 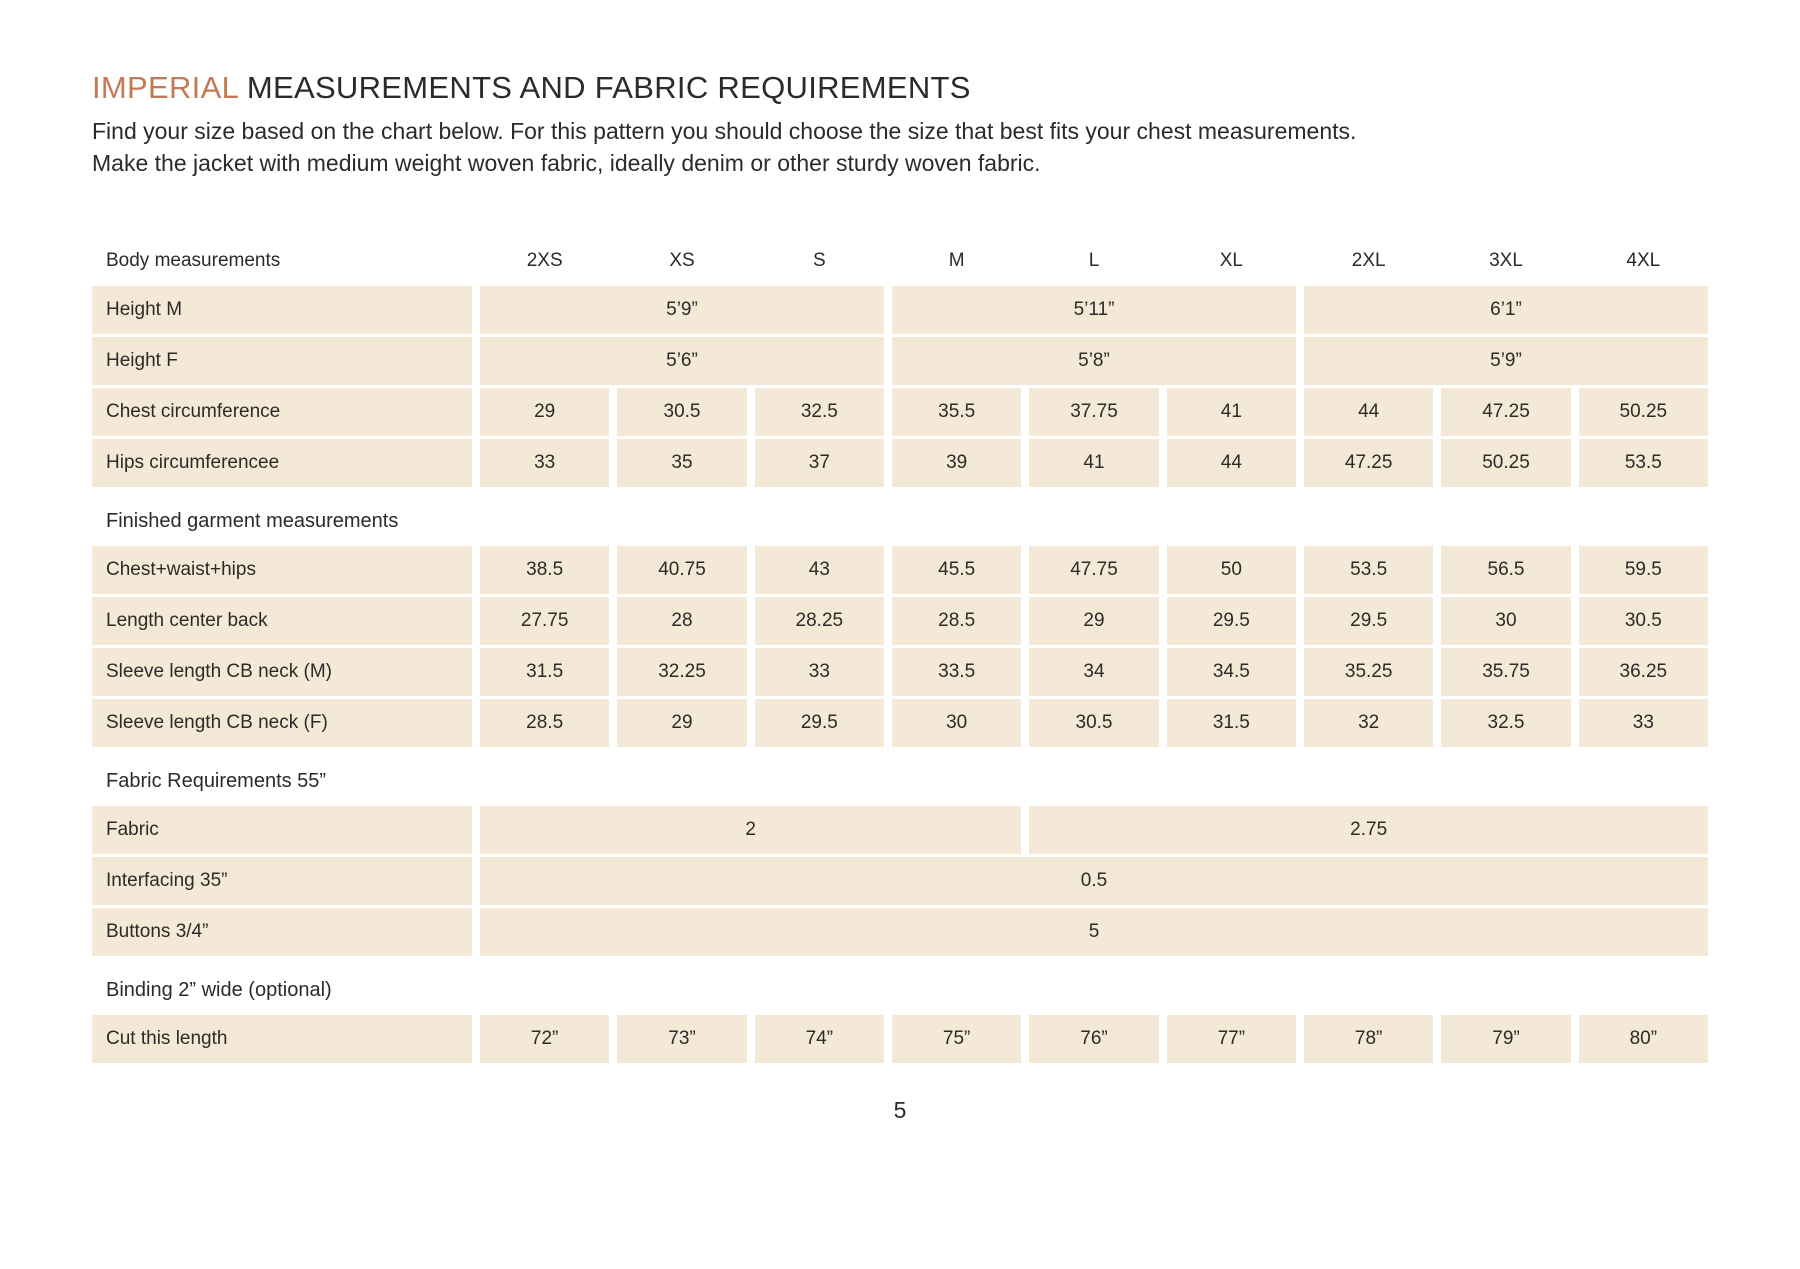 I want to click on column-header-2xs: 2XS, so click(x=544, y=261).